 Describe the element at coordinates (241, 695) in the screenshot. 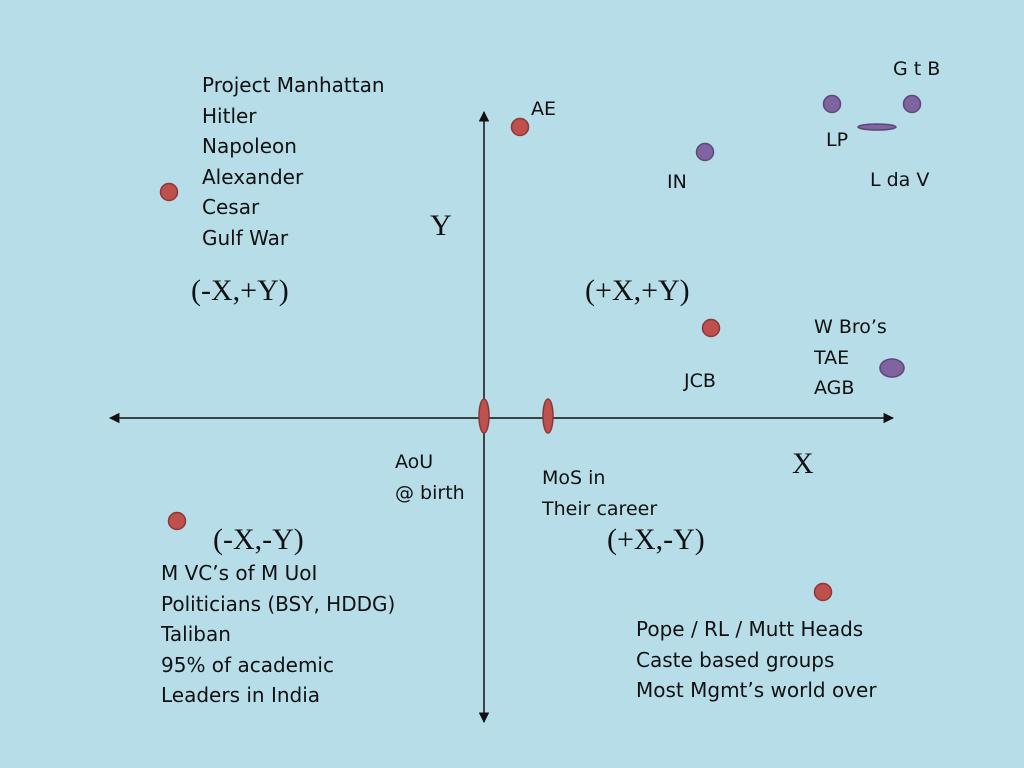

I see `list-item: Leaders in India` at that location.